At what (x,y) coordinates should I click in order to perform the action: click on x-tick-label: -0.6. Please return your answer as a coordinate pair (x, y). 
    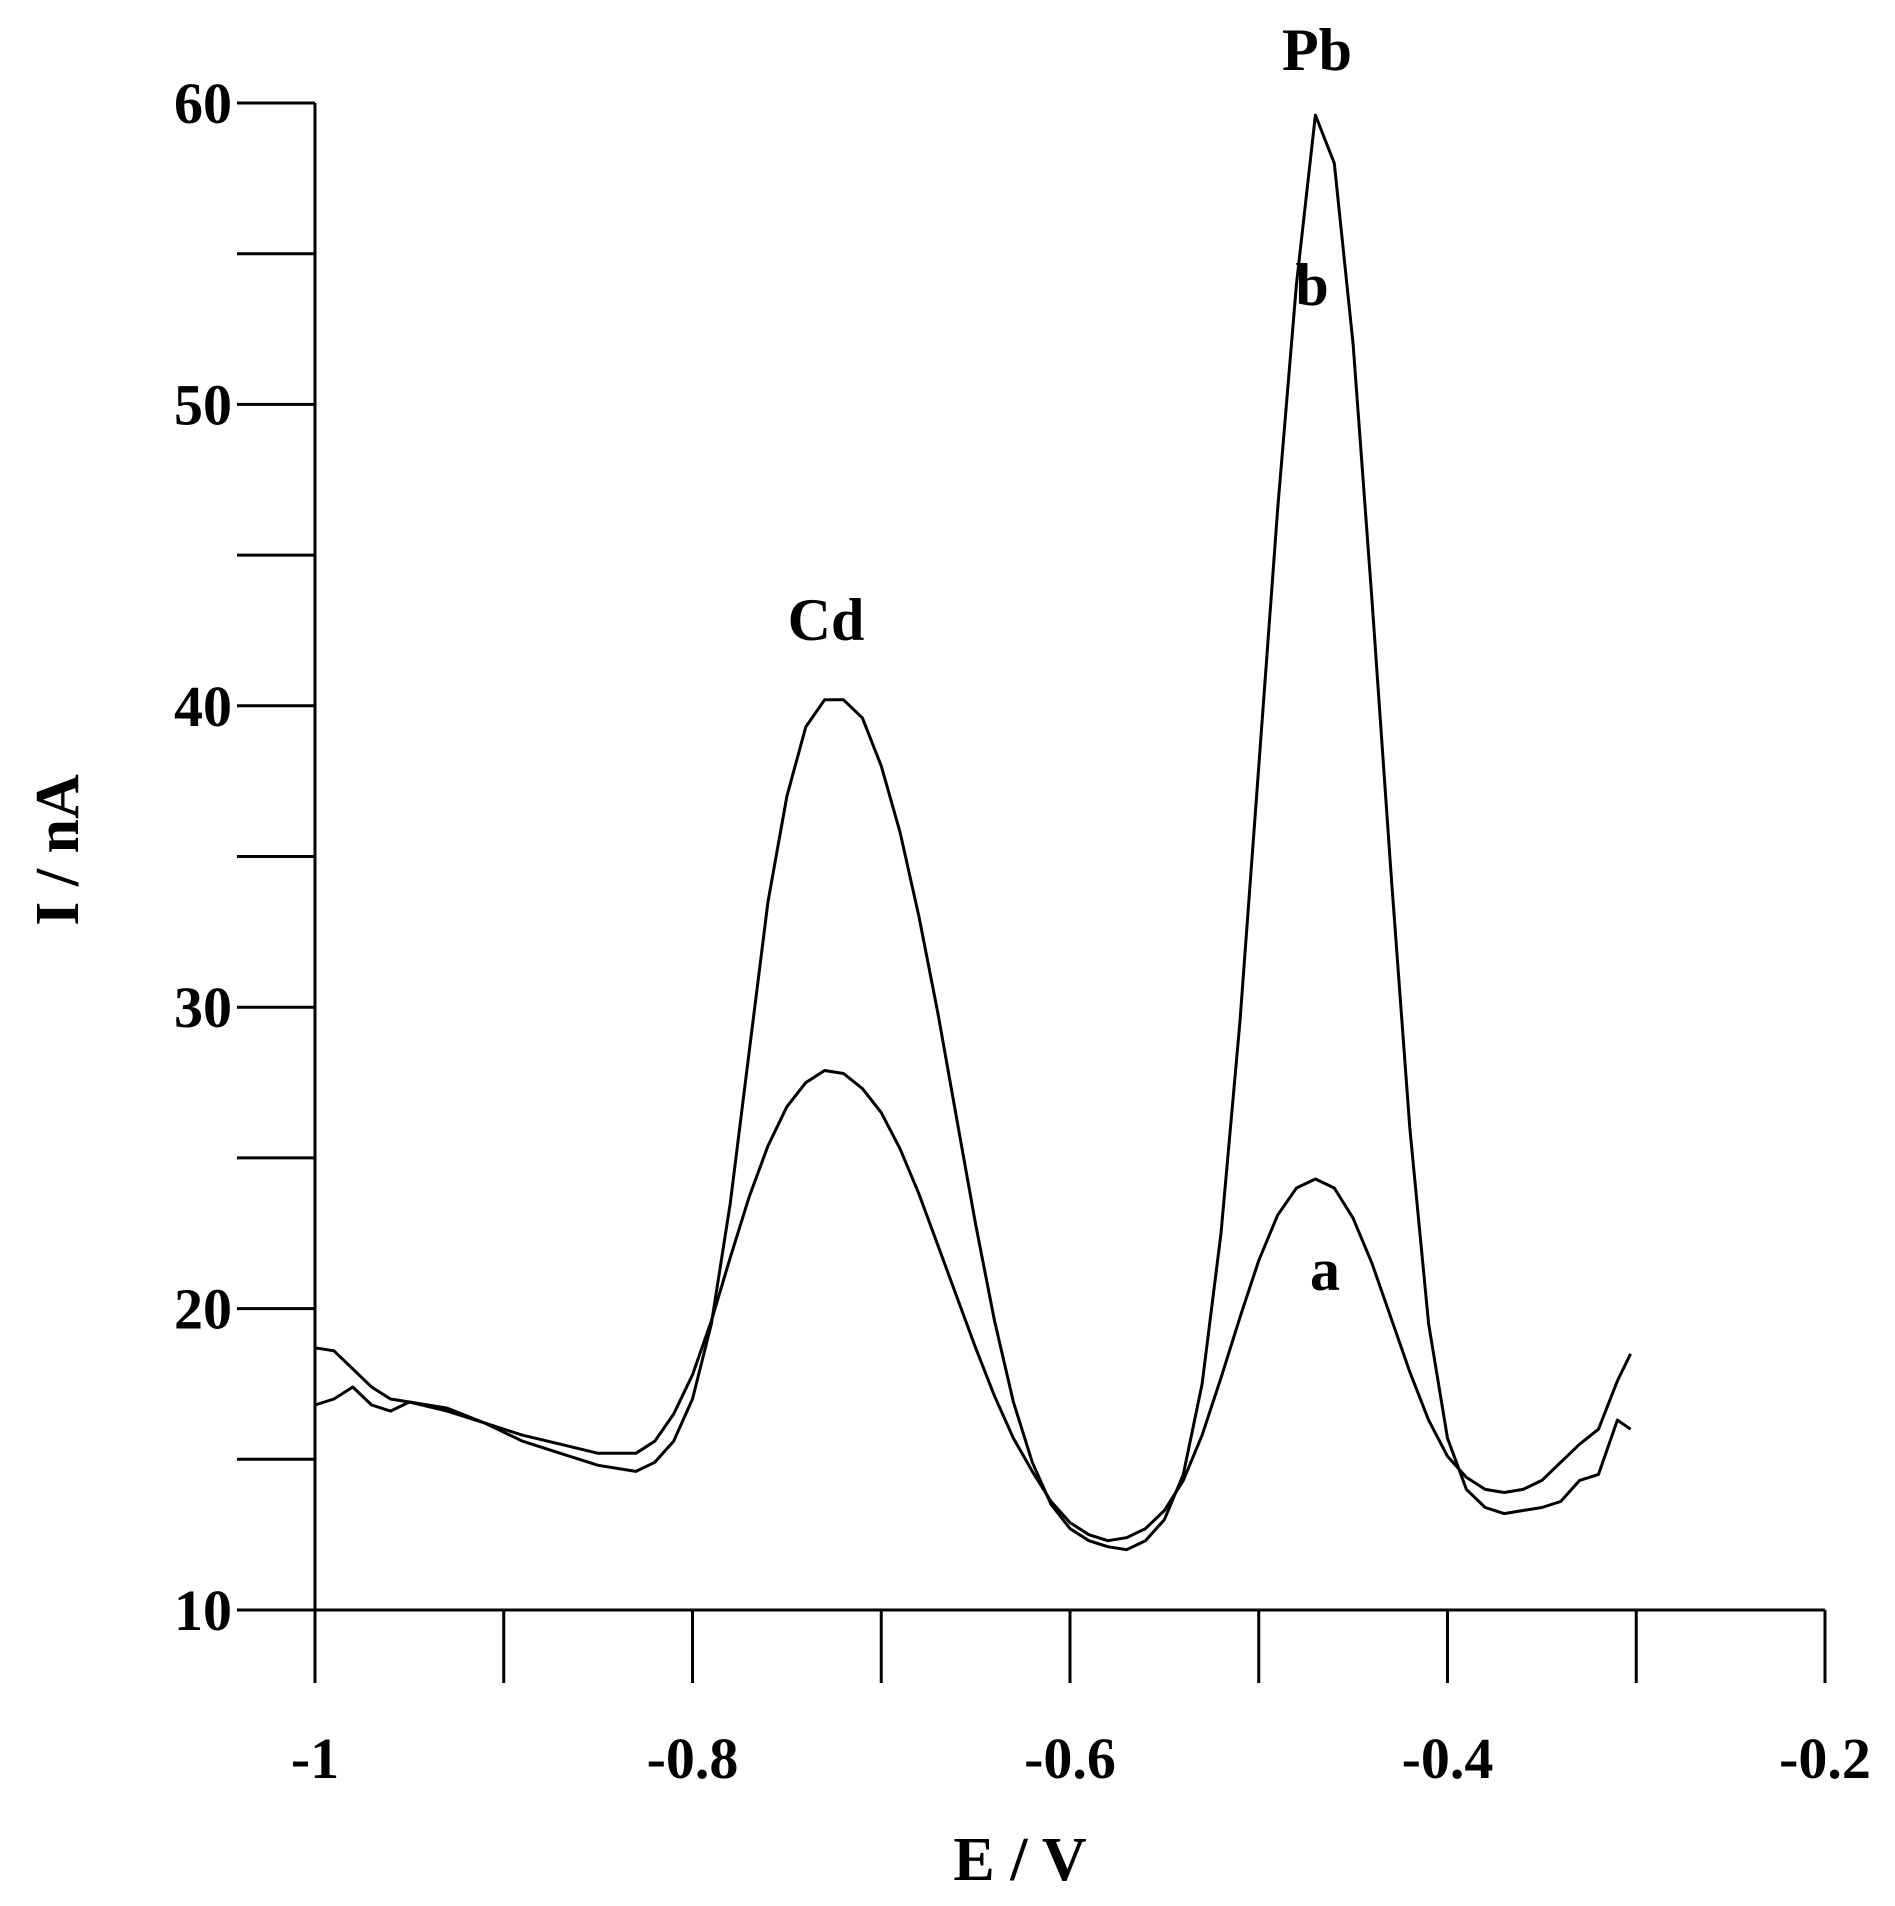
    Looking at the image, I should click on (1070, 1758).